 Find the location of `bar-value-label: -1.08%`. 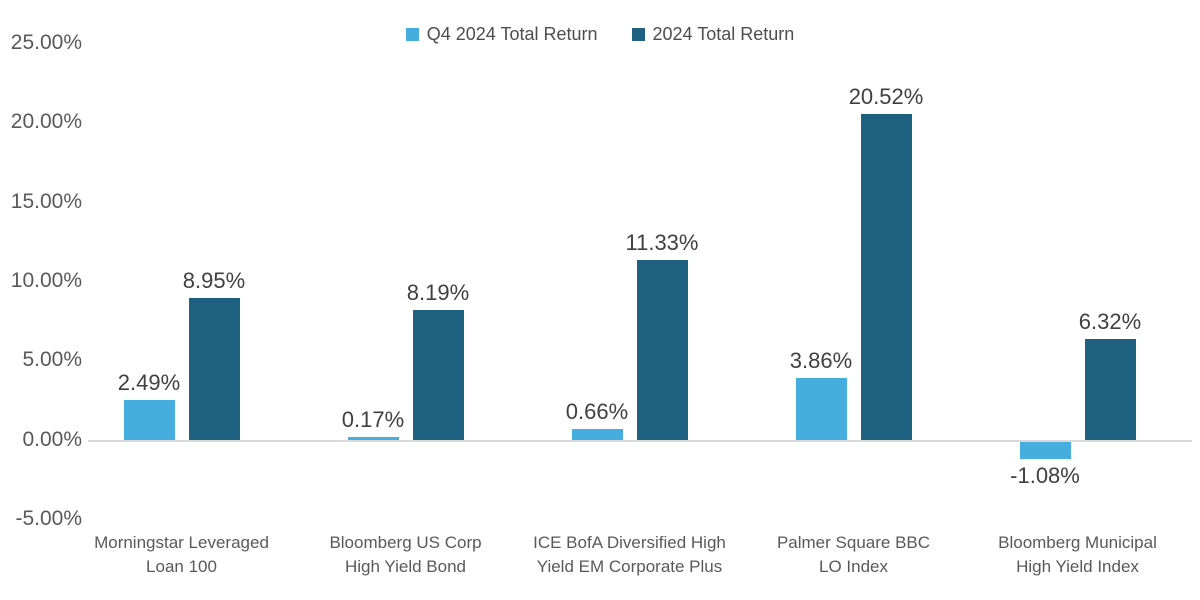

bar-value-label: -1.08% is located at coordinates (1045, 475).